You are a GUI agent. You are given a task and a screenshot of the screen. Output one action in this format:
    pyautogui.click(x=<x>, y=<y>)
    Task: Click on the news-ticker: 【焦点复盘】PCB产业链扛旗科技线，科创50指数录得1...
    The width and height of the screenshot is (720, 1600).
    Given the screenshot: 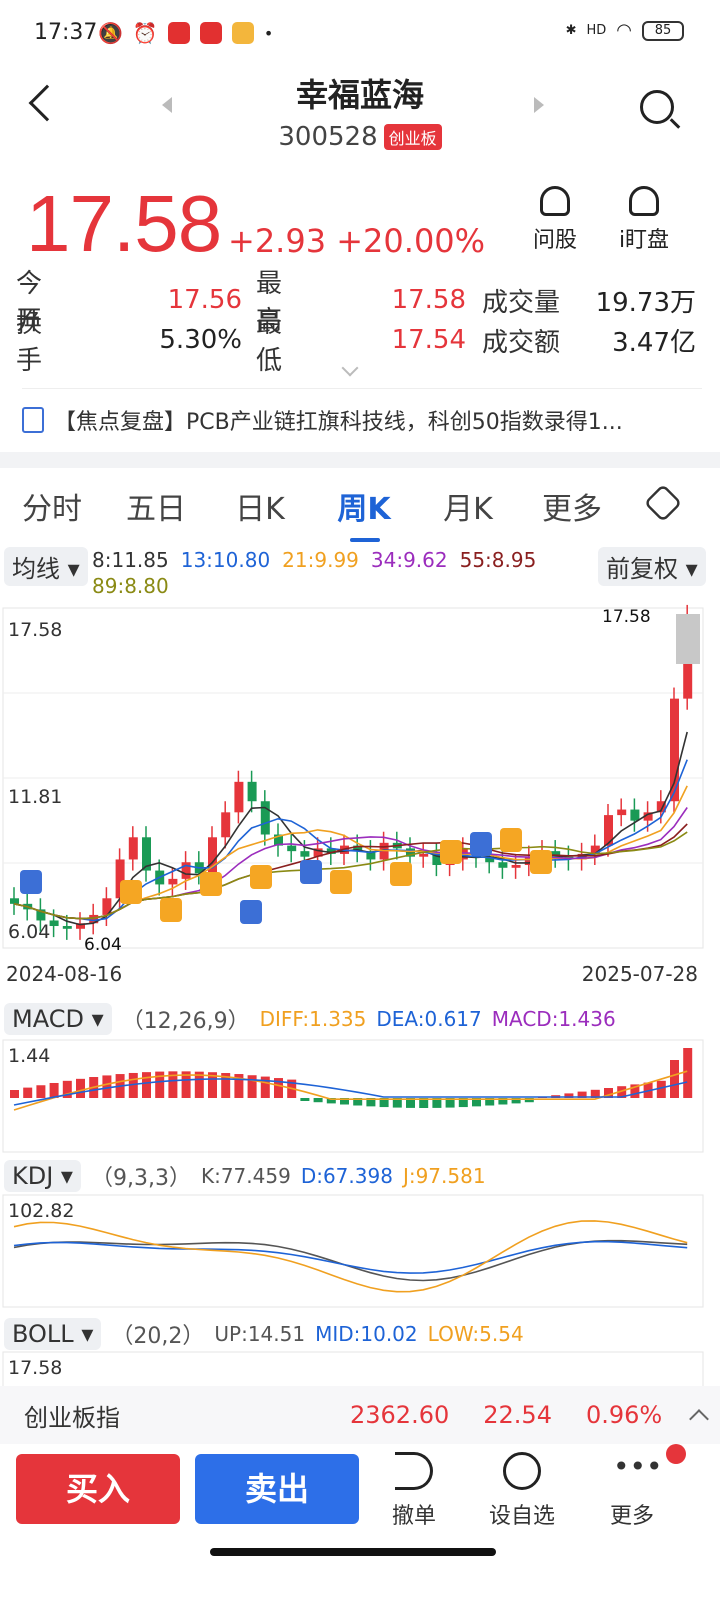 What is the action you would take?
    pyautogui.click(x=362, y=419)
    